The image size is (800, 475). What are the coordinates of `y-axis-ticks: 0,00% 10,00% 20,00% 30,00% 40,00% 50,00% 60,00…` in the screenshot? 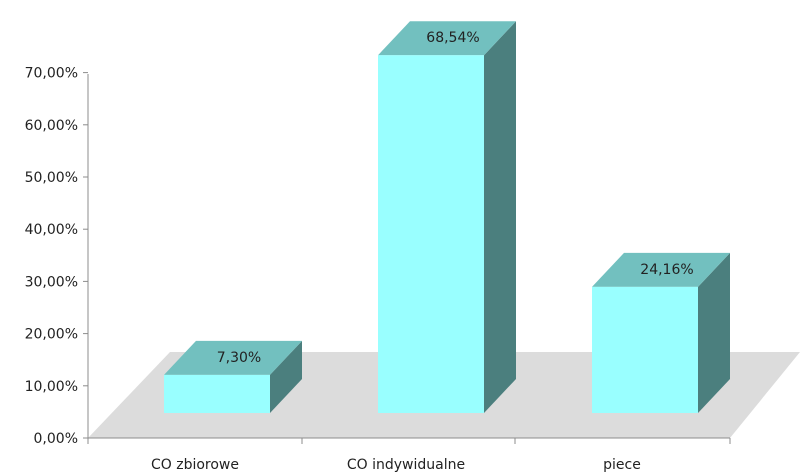 It's located at (56, 256).